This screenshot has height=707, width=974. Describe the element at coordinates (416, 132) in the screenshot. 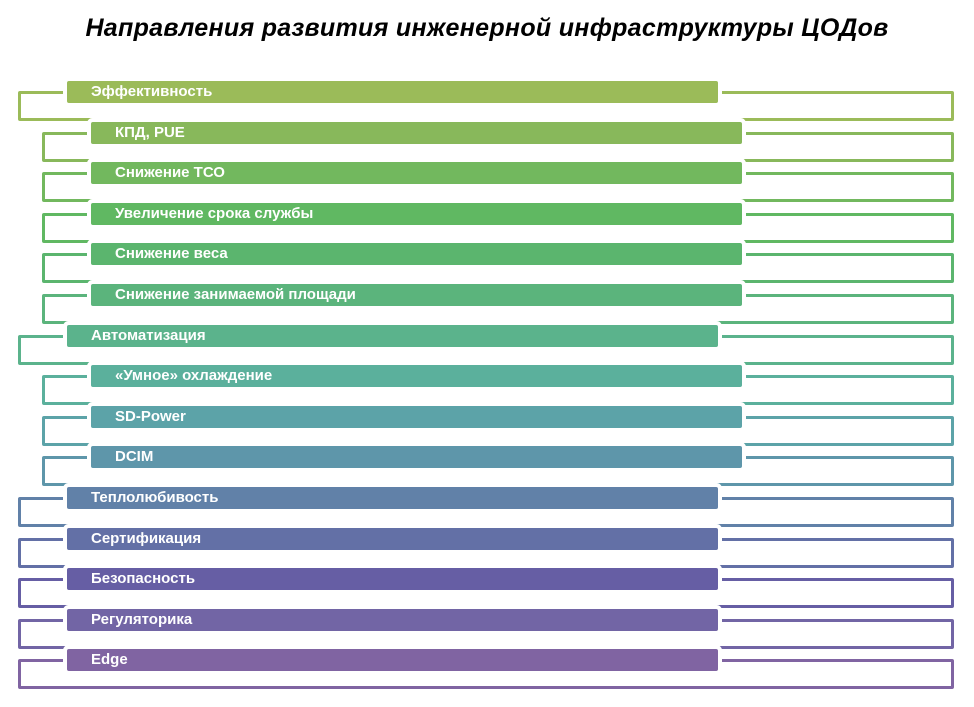

I see `item-label: КПД, PUE` at that location.